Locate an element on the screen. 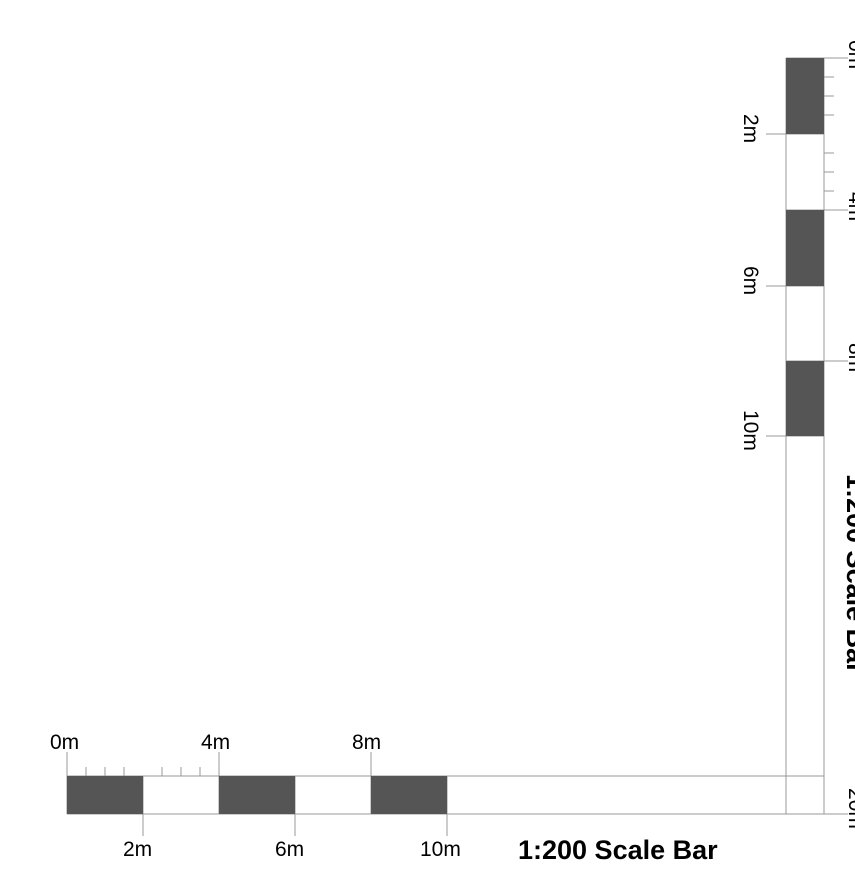 Image resolution: width=855 pixels, height=891 pixels. v-label-0m: 0m is located at coordinates (849, 54).